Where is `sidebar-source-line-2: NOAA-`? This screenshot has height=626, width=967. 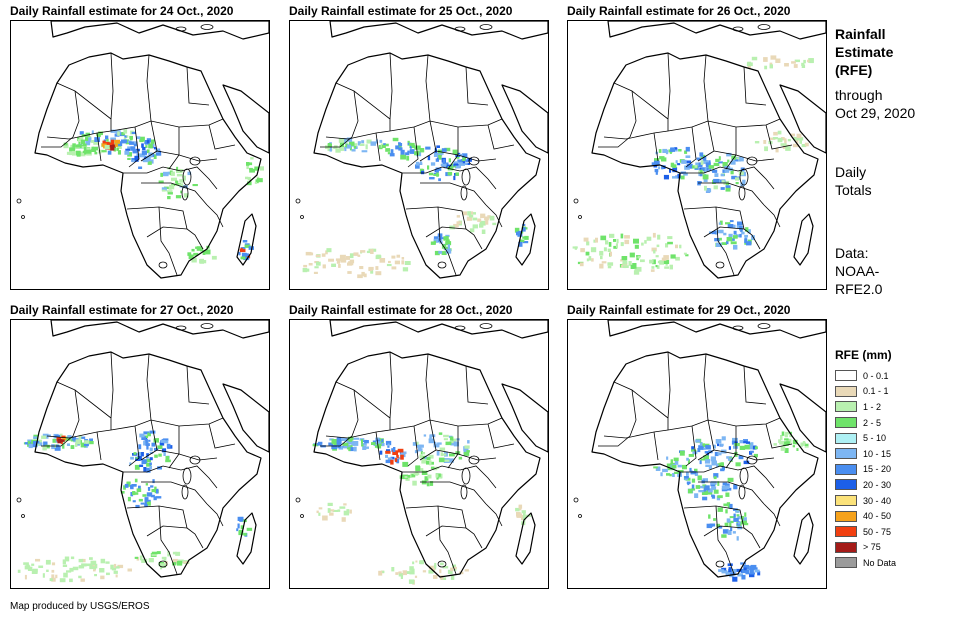 sidebar-source-line-2: NOAA- is located at coordinates (857, 271).